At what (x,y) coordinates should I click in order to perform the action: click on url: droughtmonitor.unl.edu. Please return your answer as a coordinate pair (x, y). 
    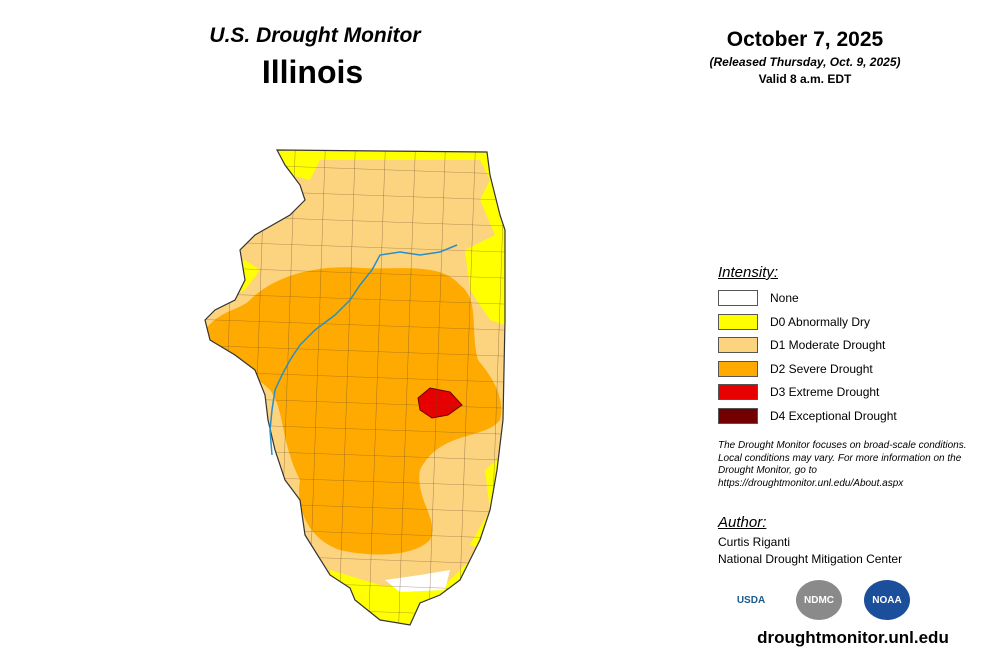
    Looking at the image, I should click on (853, 637).